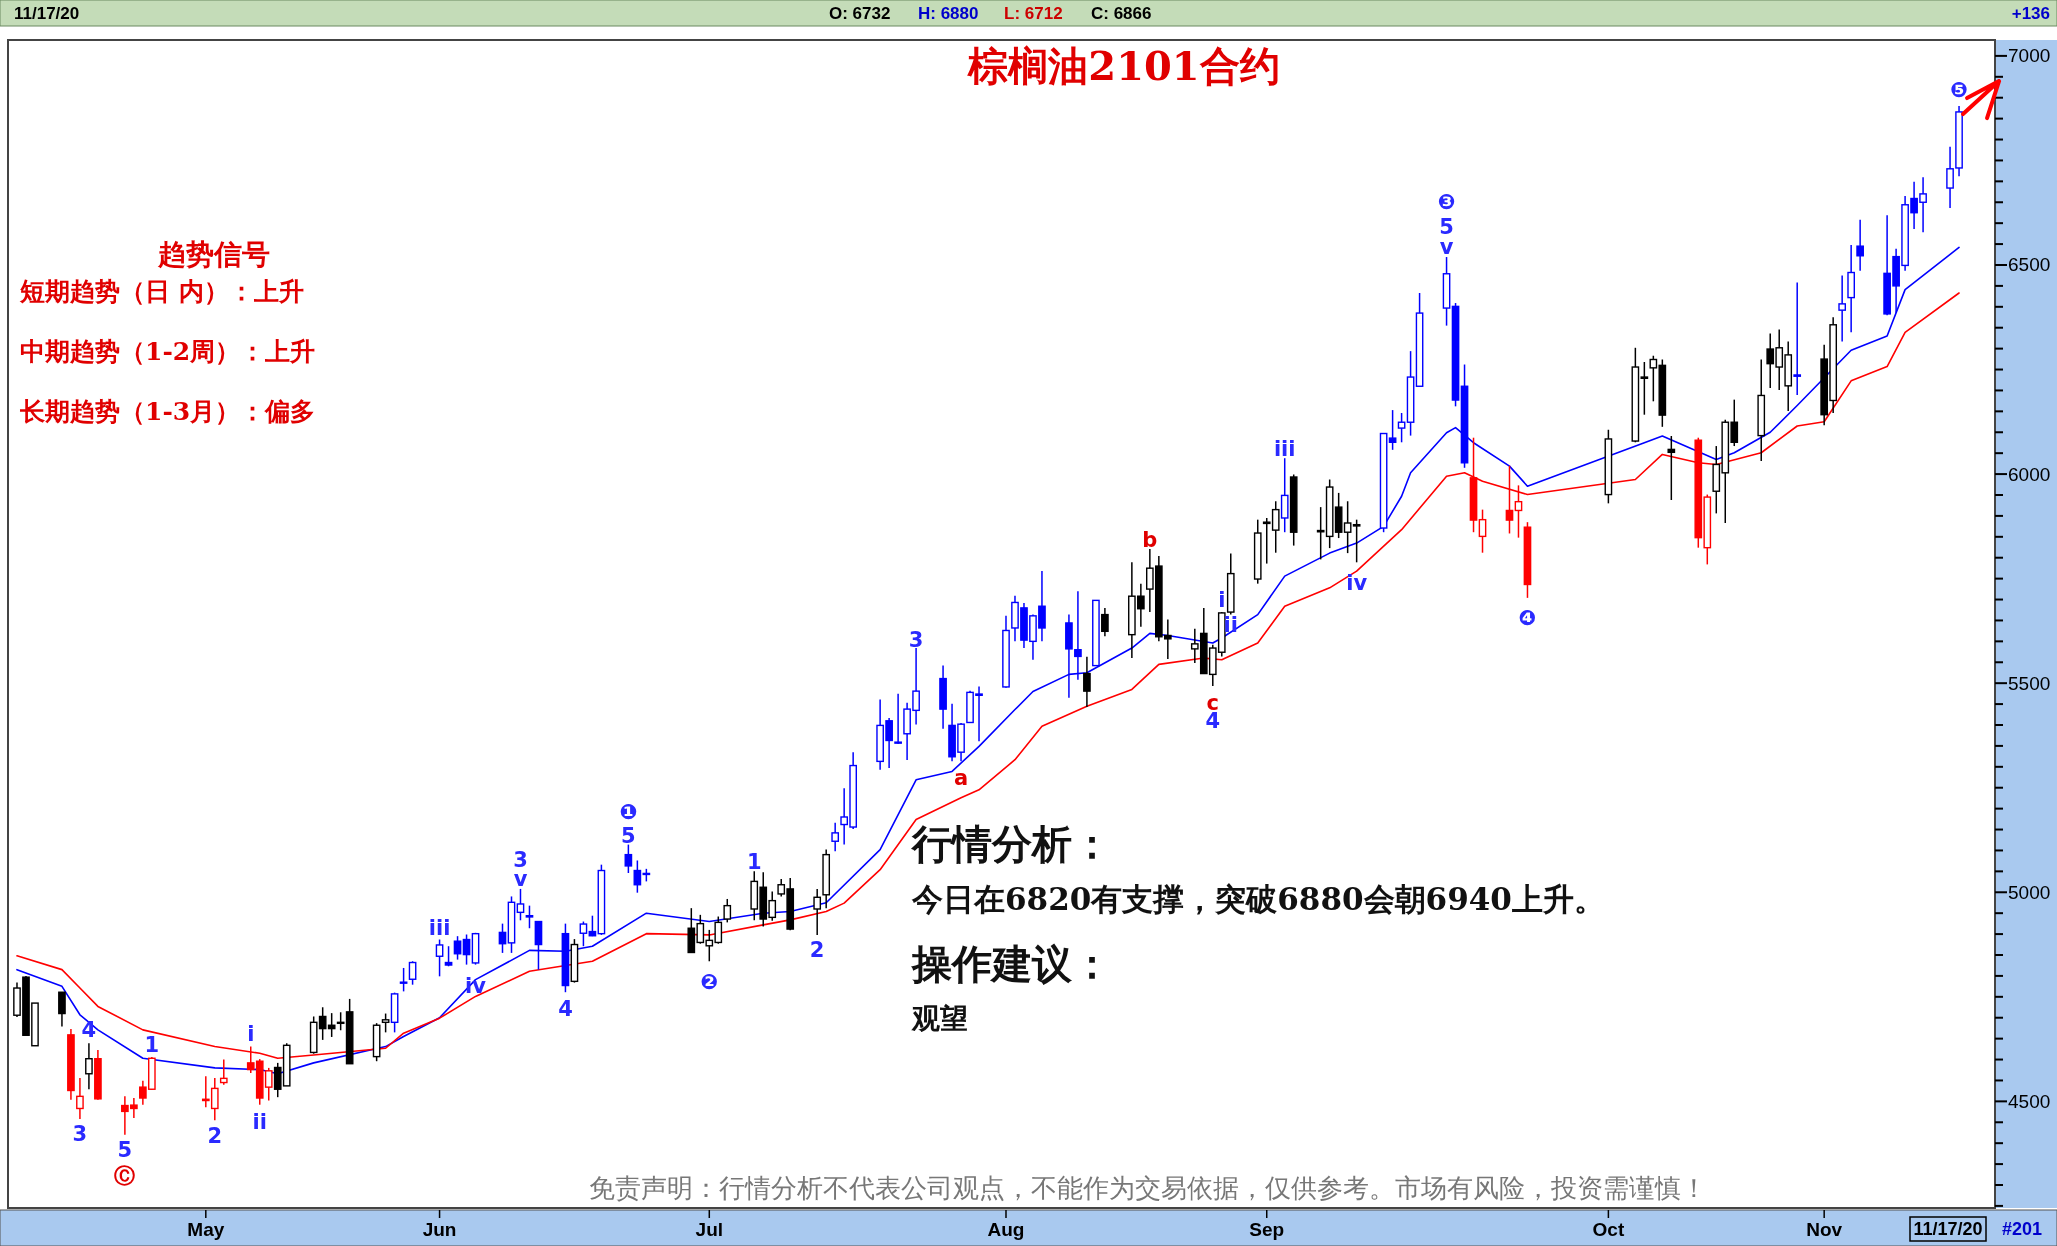 Image resolution: width=2057 pixels, height=1246 pixels. I want to click on annotation: Ⓒ, so click(125, 1175).